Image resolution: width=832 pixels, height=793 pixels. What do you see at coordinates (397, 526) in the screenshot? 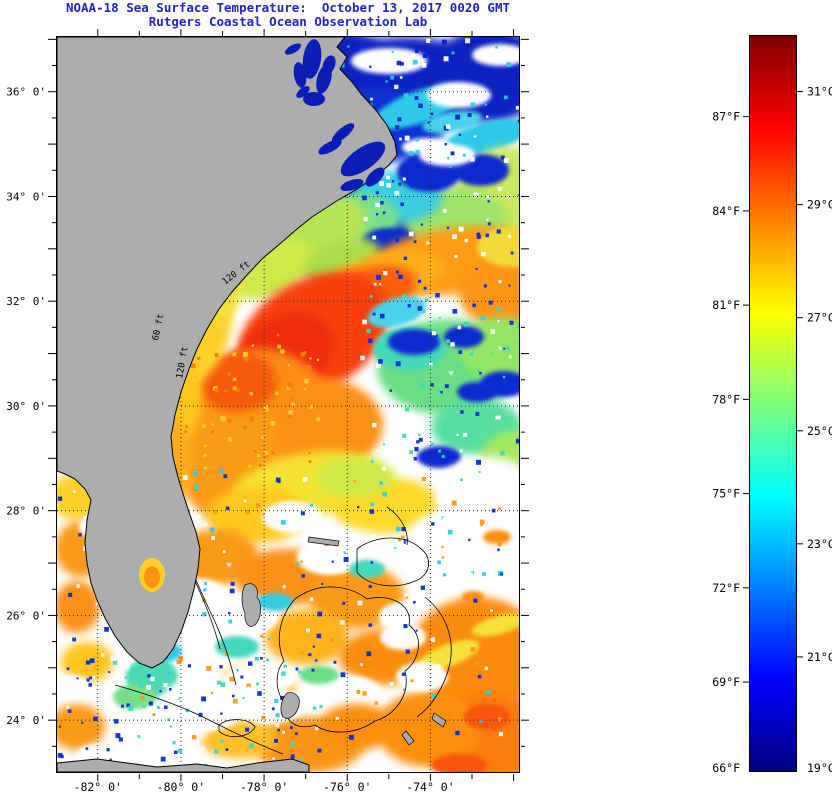
I see `depth-contour-line` at bounding box center [397, 526].